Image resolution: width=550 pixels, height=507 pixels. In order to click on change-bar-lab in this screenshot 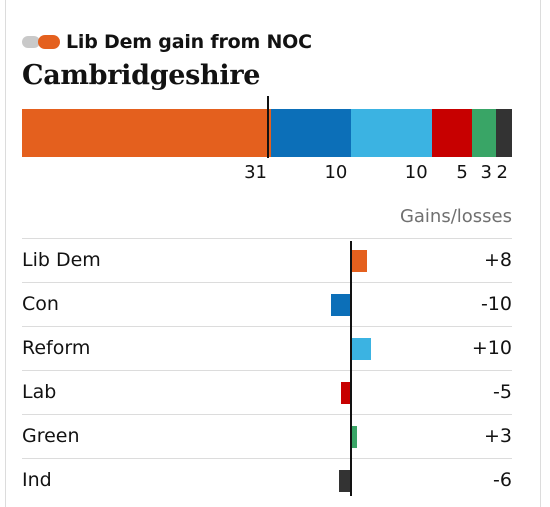, I will do `click(346, 393)`.